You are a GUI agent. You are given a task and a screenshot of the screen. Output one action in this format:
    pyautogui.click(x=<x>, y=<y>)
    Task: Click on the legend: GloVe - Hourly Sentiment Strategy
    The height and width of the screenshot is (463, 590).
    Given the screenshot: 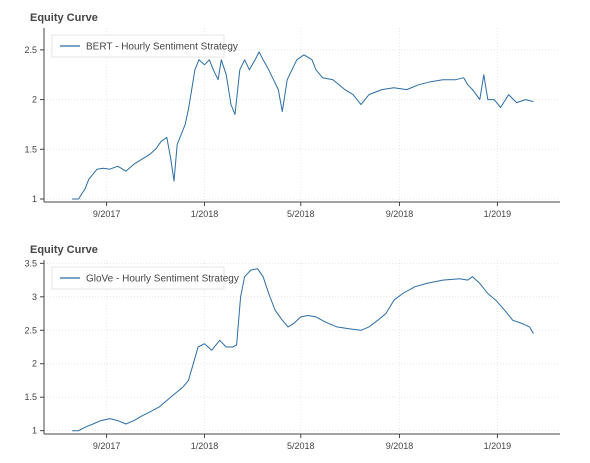 What is the action you would take?
    pyautogui.click(x=145, y=278)
    